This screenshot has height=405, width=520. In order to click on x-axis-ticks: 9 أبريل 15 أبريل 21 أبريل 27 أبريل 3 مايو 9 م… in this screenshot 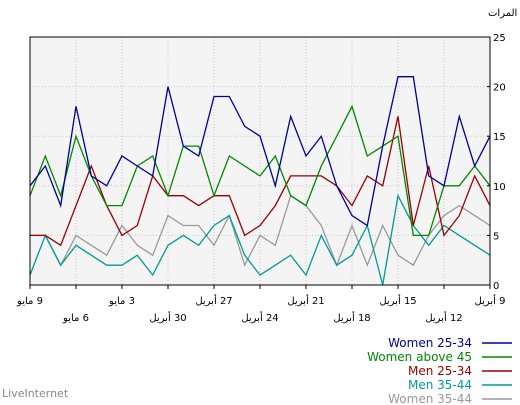, I will do `click(261, 304)`.